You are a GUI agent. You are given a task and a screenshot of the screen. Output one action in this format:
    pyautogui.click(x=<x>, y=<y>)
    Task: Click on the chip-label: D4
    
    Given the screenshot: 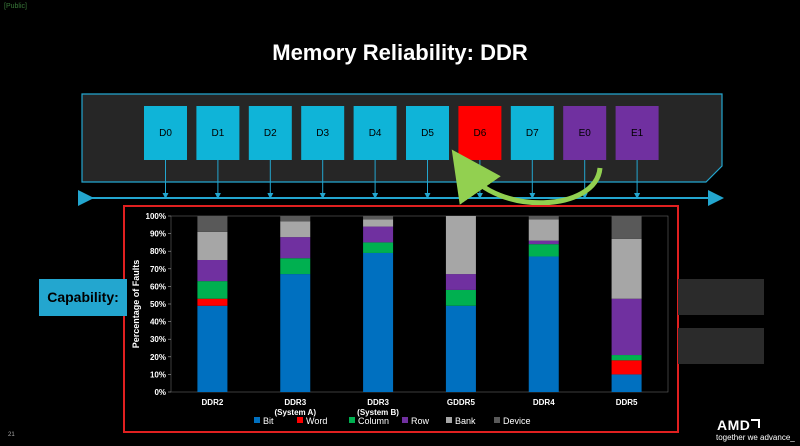 What is the action you would take?
    pyautogui.click(x=375, y=133)
    